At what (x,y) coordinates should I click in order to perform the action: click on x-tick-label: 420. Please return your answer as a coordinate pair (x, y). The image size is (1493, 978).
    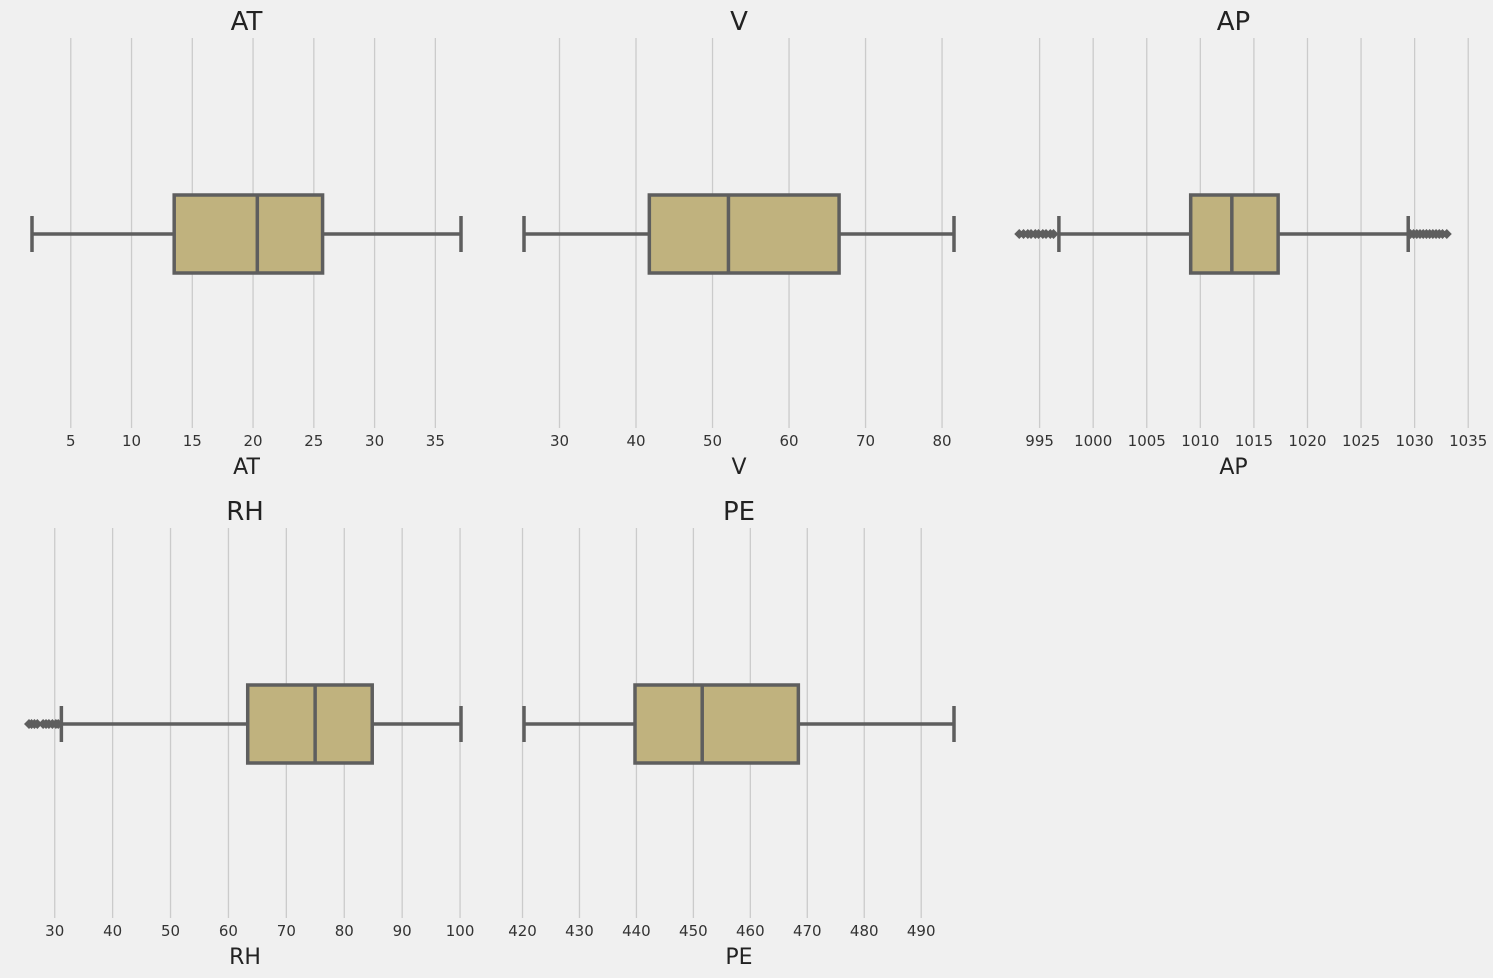
    Looking at the image, I should click on (522, 931).